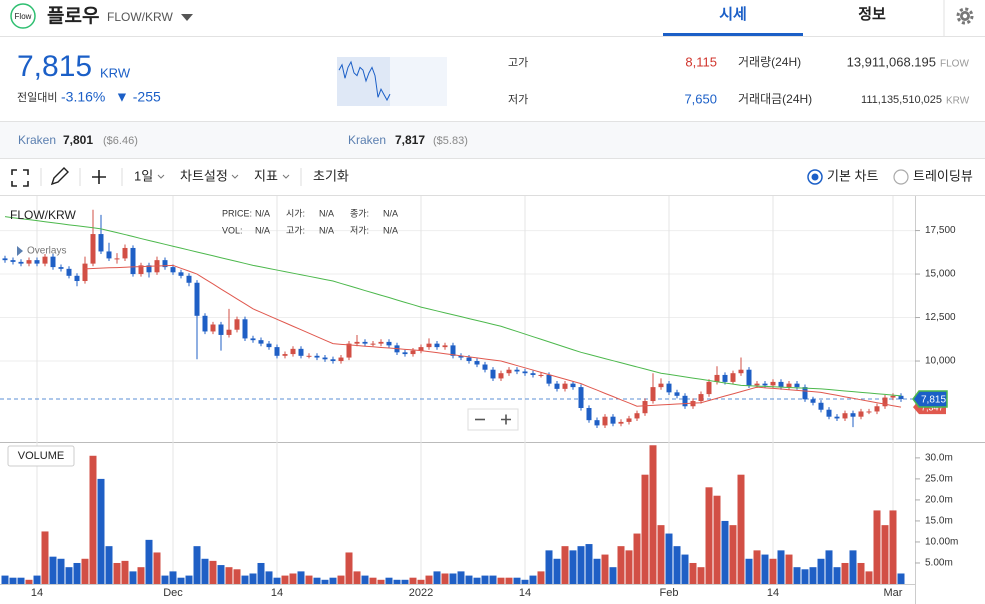 Image resolution: width=985 pixels, height=604 pixels. What do you see at coordinates (204, 175) in the screenshot?
I see `chart-settings: 차트설정` at bounding box center [204, 175].